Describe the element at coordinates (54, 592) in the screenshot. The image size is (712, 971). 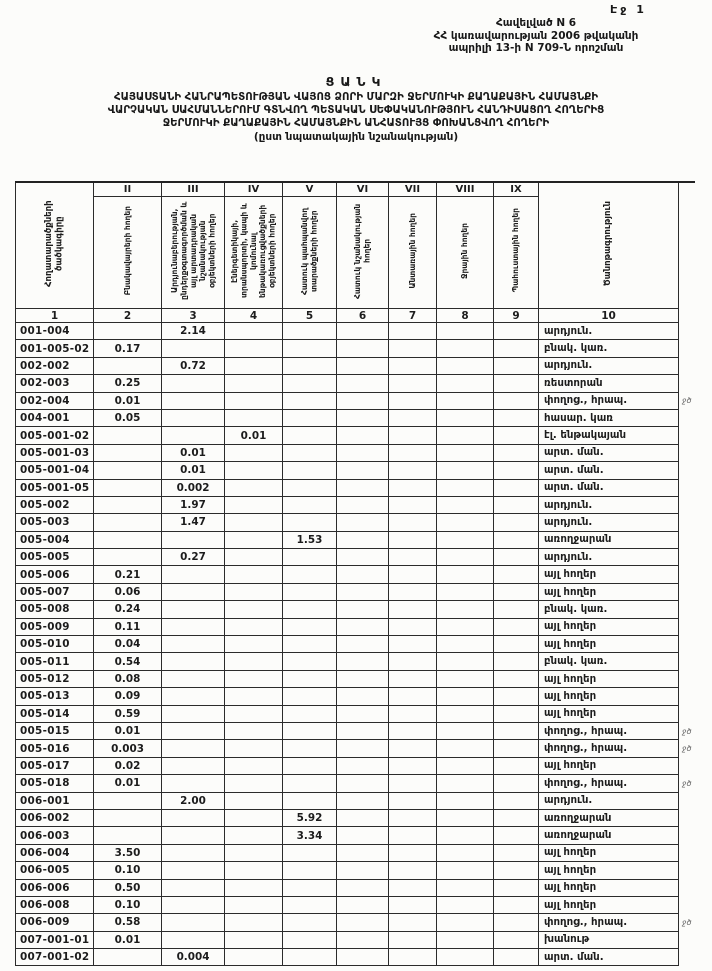
I see `code-cell: 005-007` at that location.